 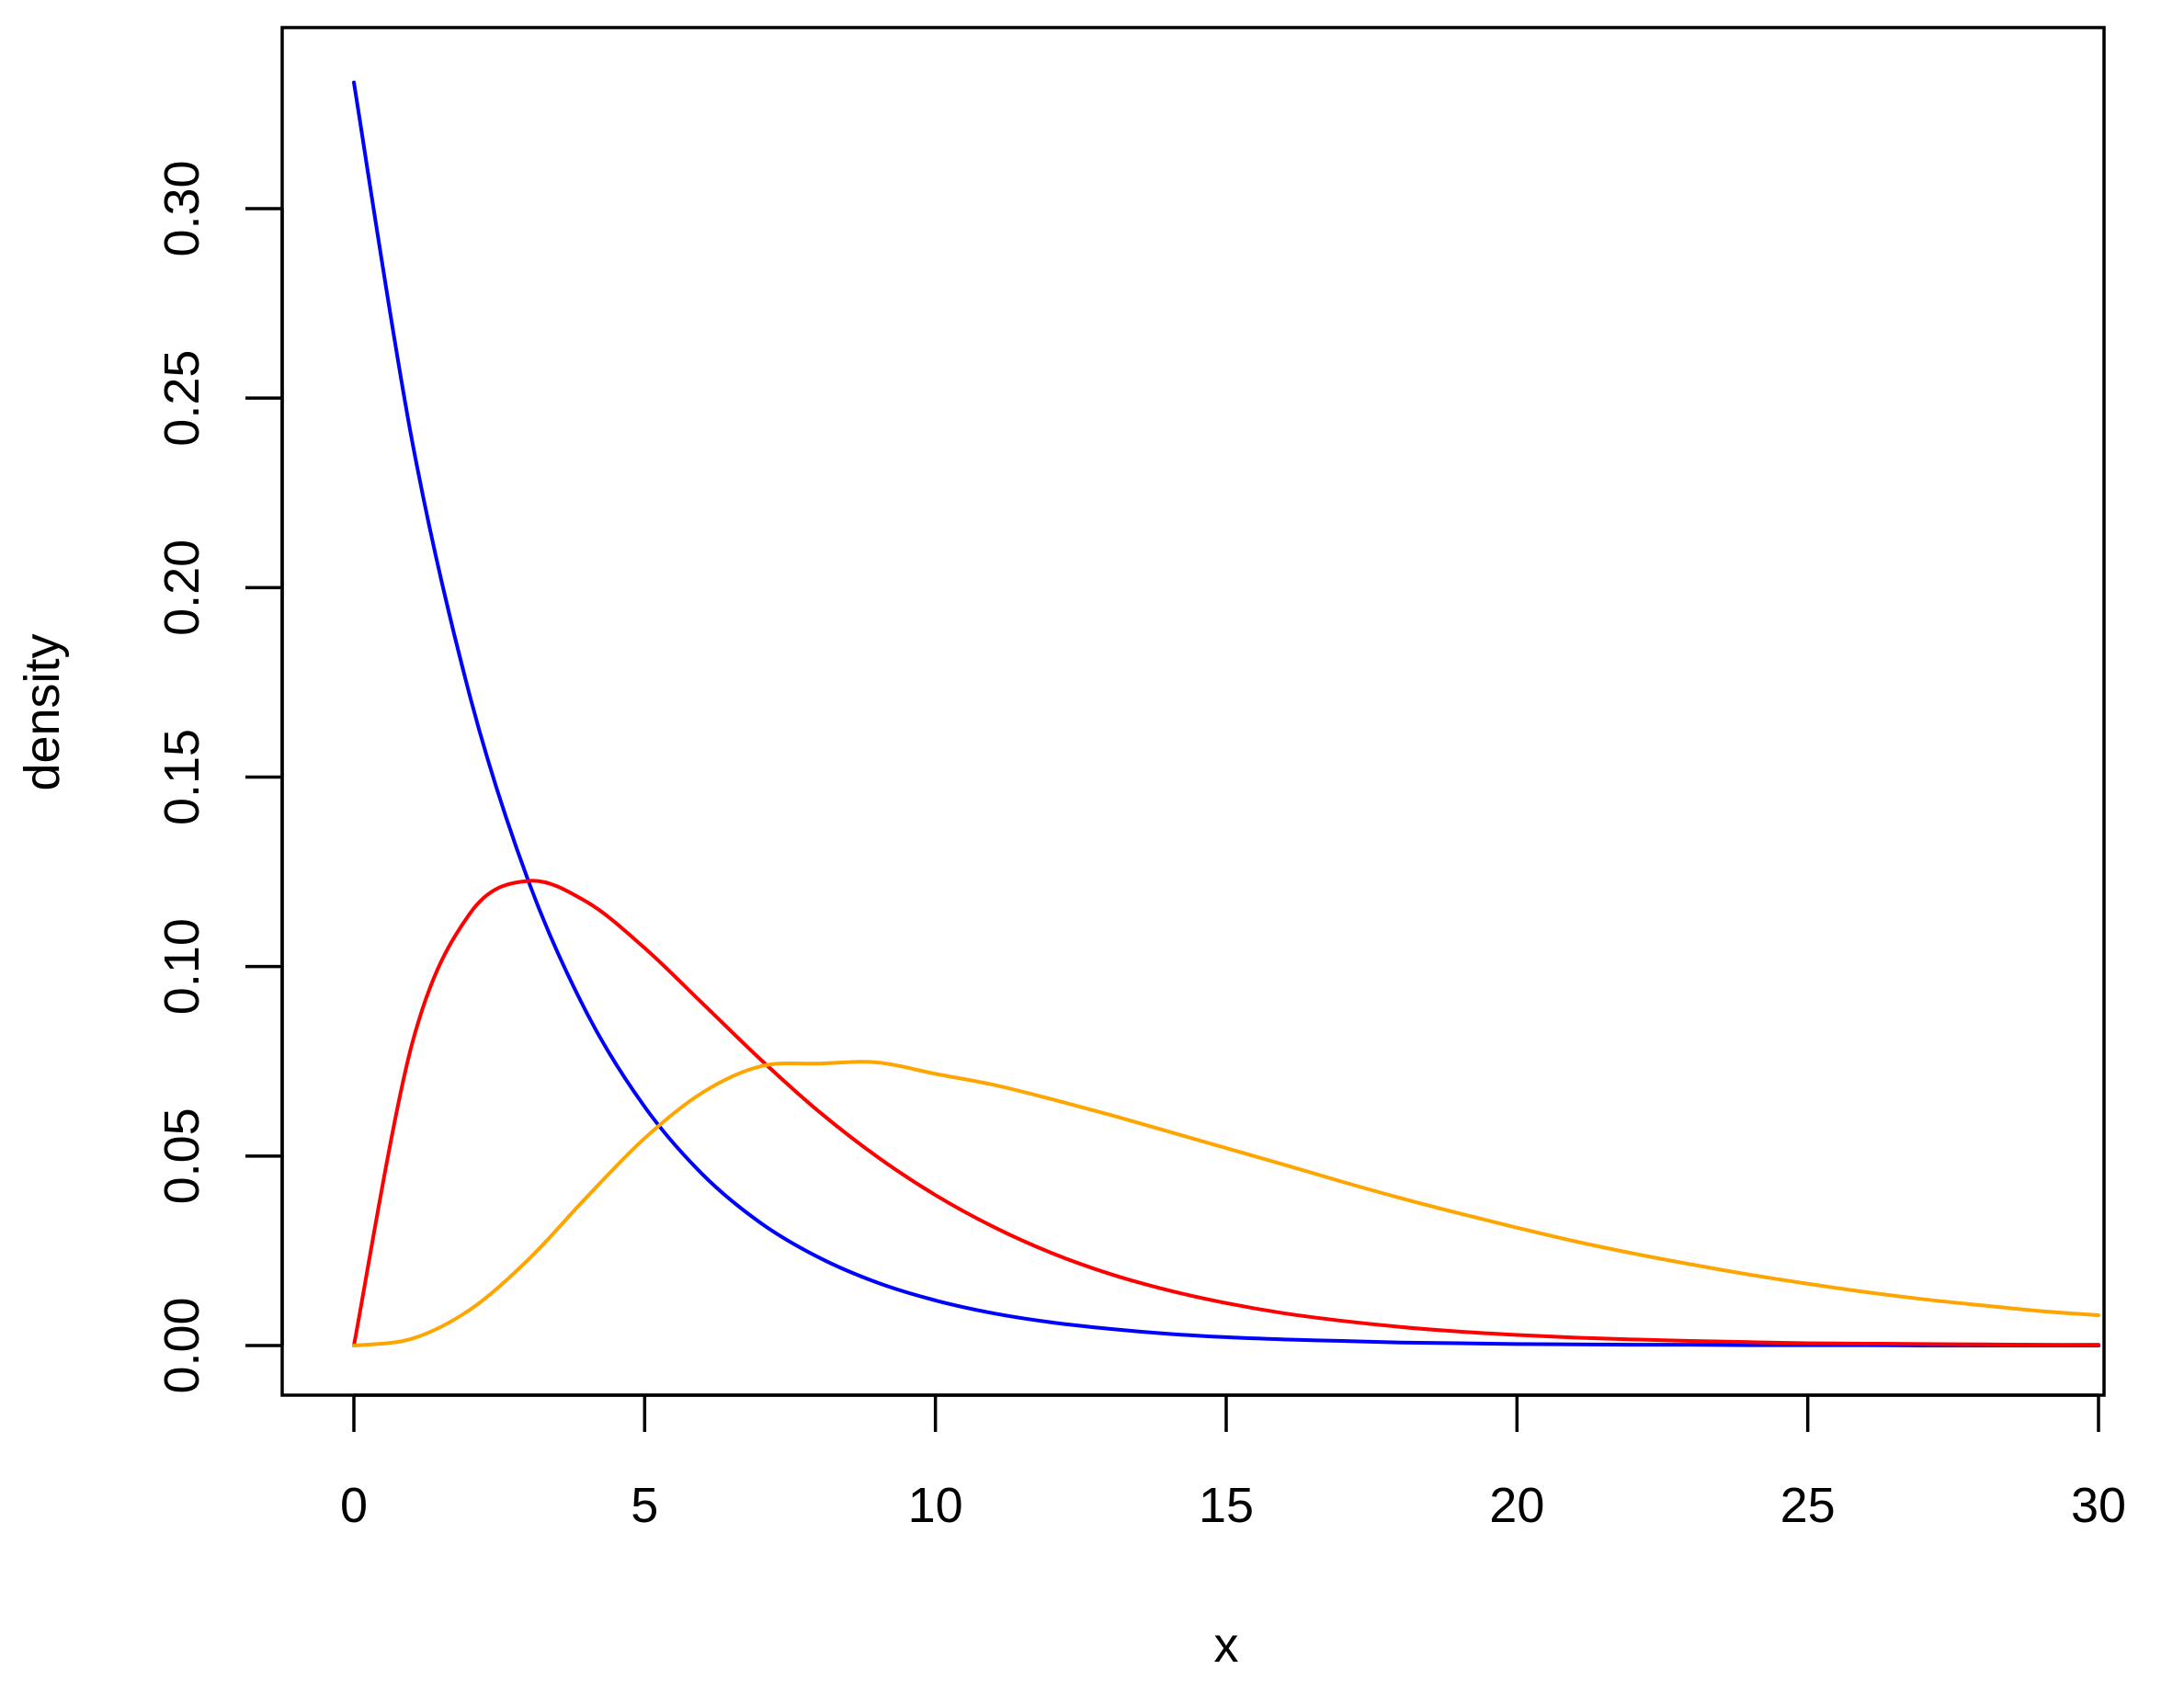 What do you see at coordinates (1226, 1646) in the screenshot?
I see `x-axis-title: x` at bounding box center [1226, 1646].